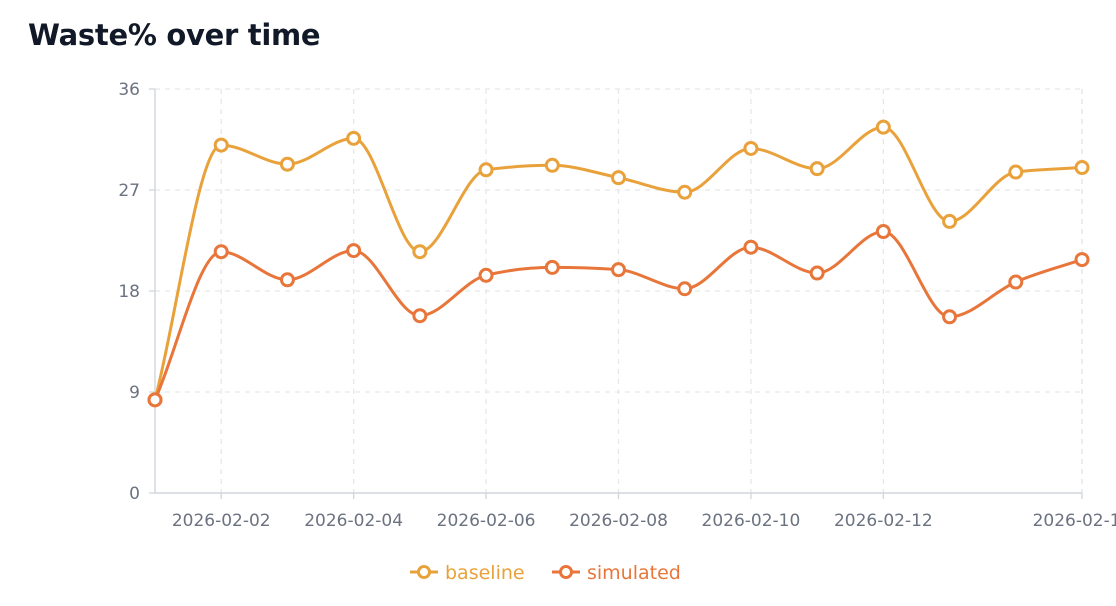  Describe the element at coordinates (129, 292) in the screenshot. I see `y-tick-label: 18` at that location.